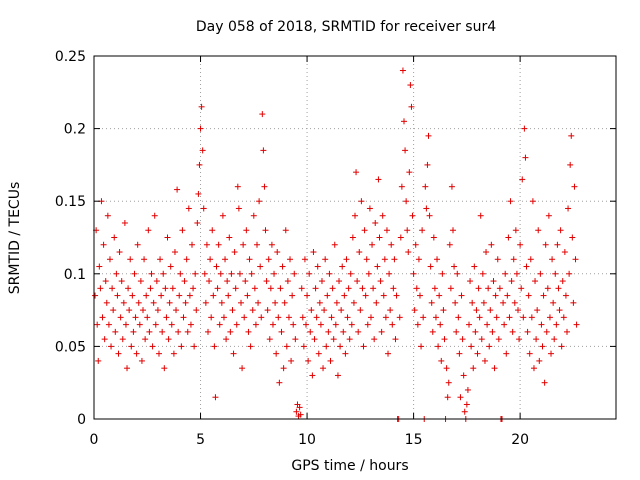  Describe the element at coordinates (520, 440) in the screenshot. I see `x-tick-label: 20` at that location.